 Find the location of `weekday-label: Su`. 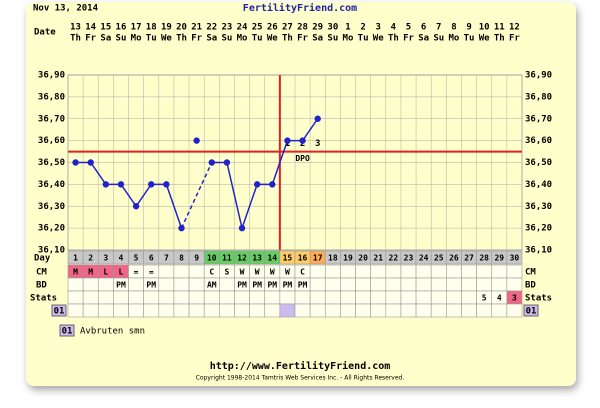

weekday-label: Su is located at coordinates (332, 39).